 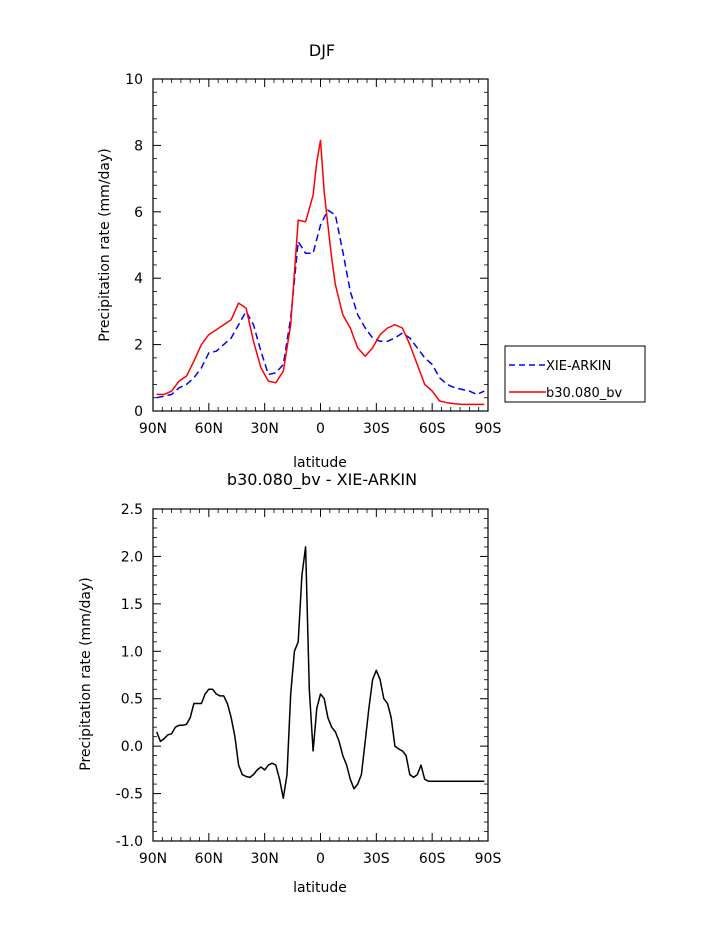 I want to click on legend-label-b30: b30.080_bv, so click(x=584, y=393).